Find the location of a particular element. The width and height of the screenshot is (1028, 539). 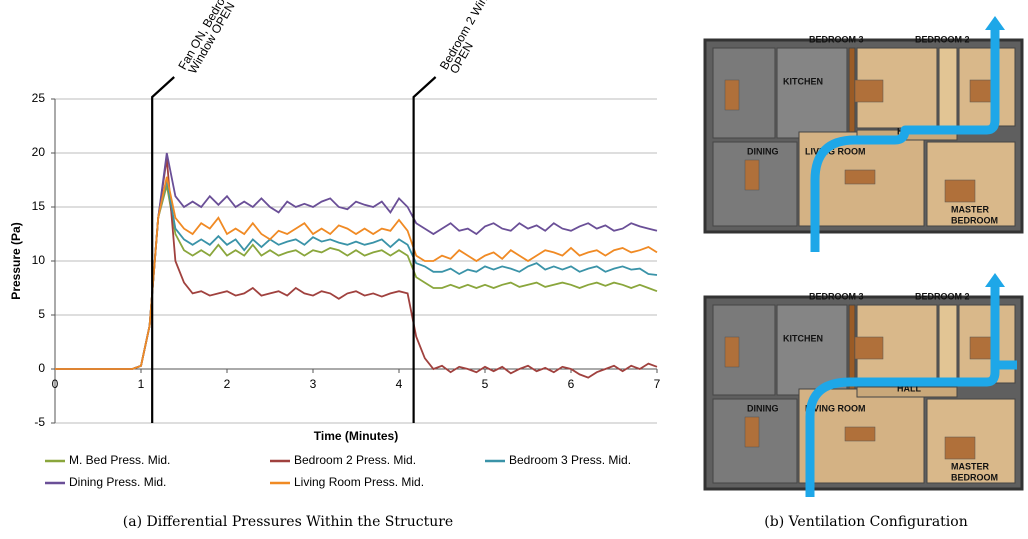

legend-label: Bedroom 3 Press. Mid. is located at coordinates (570, 460).